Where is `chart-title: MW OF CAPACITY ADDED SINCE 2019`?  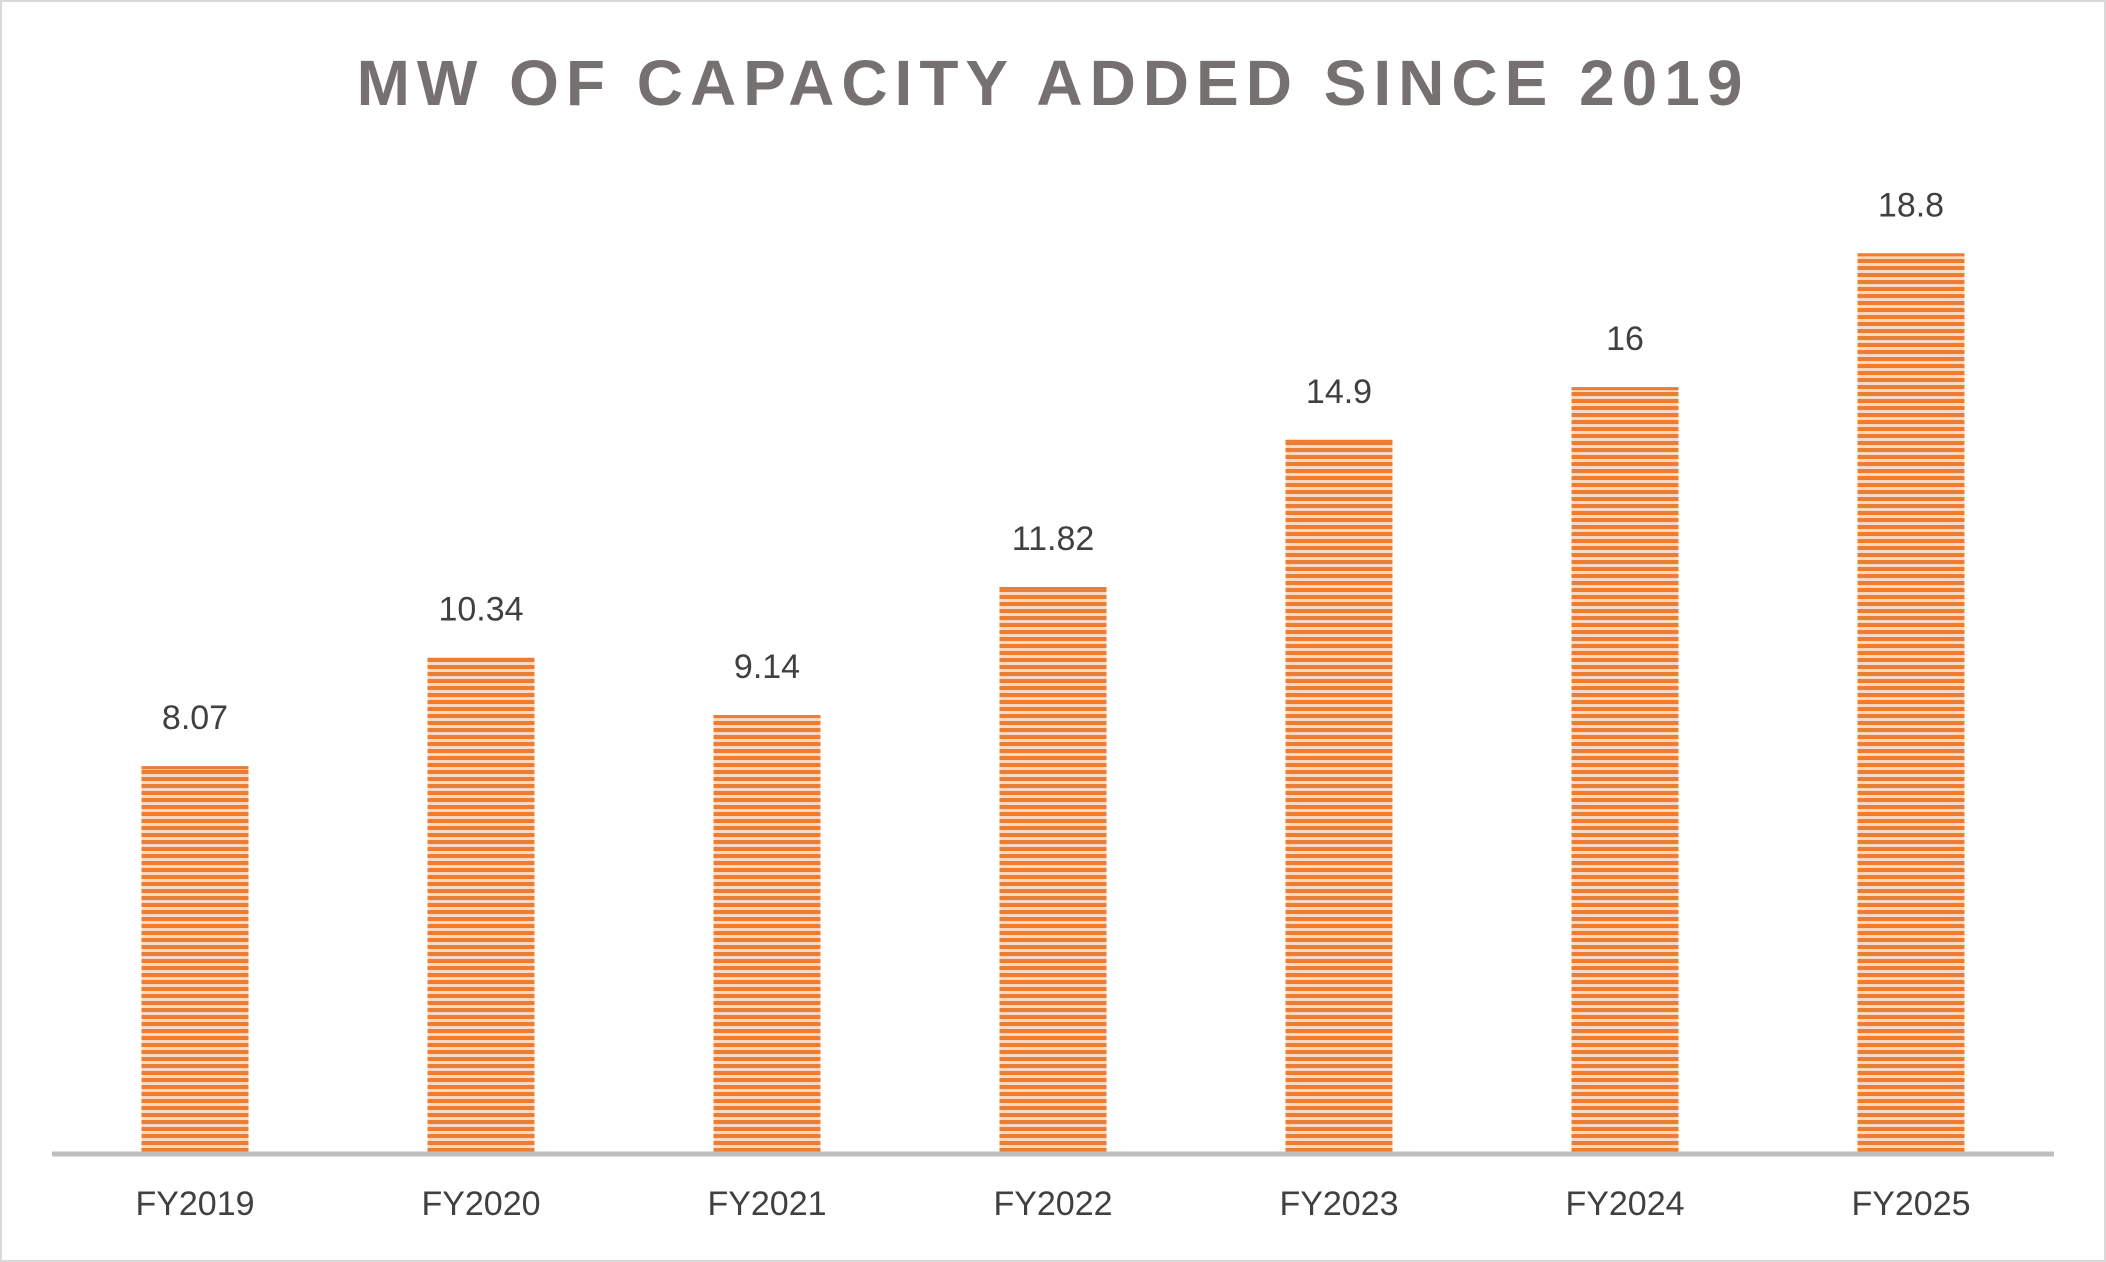
chart-title: MW OF CAPACITY ADDED SINCE 2019 is located at coordinates (1053, 83).